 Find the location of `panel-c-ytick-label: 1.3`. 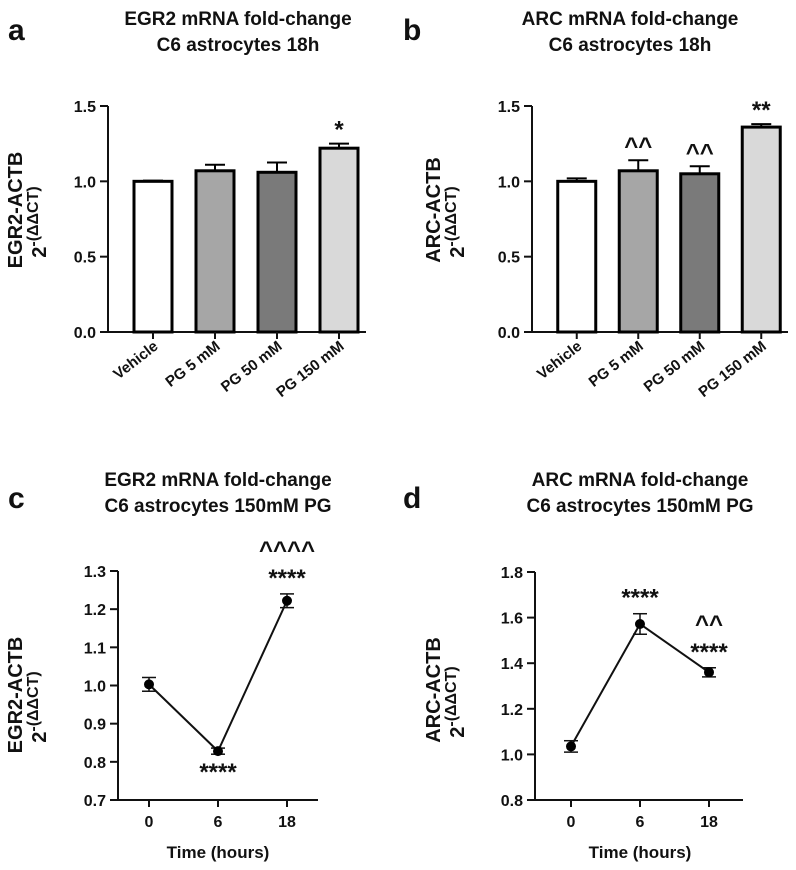

panel-c-ytick-label: 1.3 is located at coordinates (95, 572).